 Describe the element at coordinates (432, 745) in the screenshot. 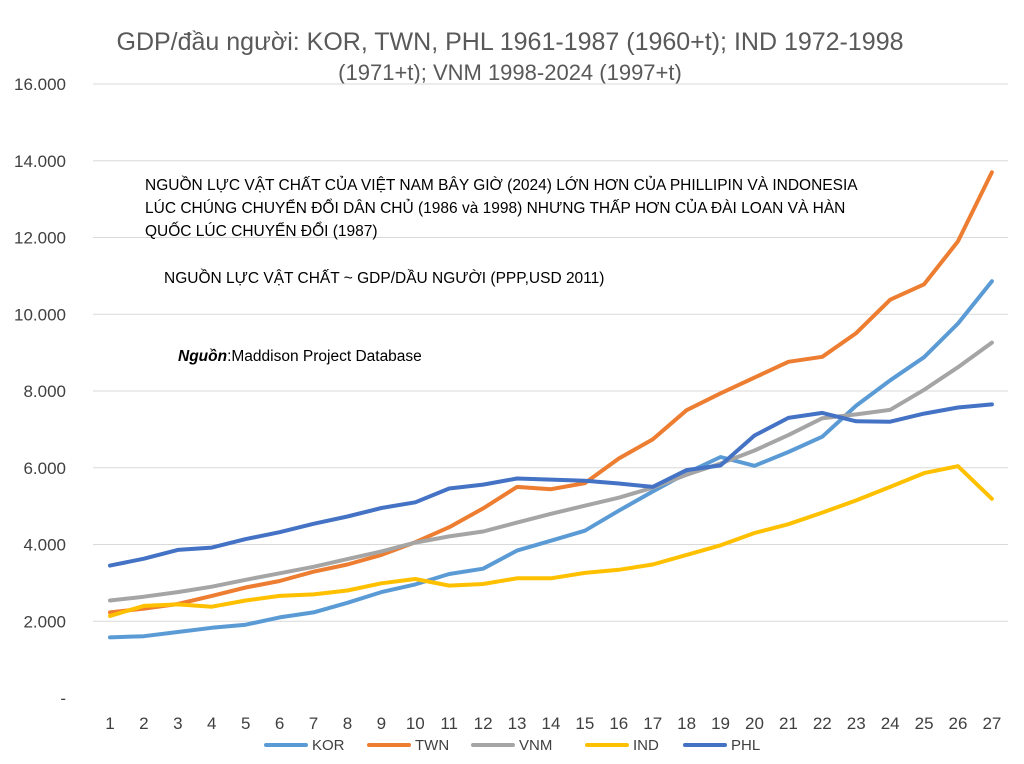

I see `legend-label: TWN` at that location.